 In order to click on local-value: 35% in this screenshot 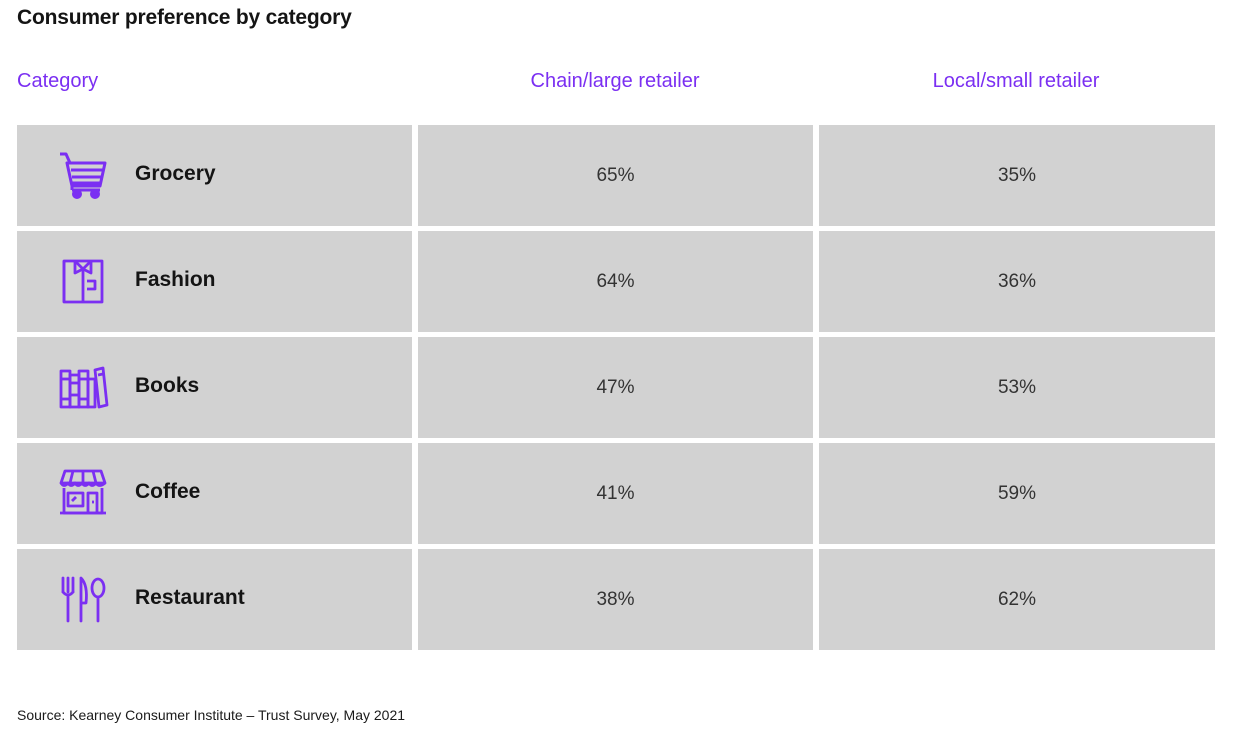, I will do `click(1017, 175)`.